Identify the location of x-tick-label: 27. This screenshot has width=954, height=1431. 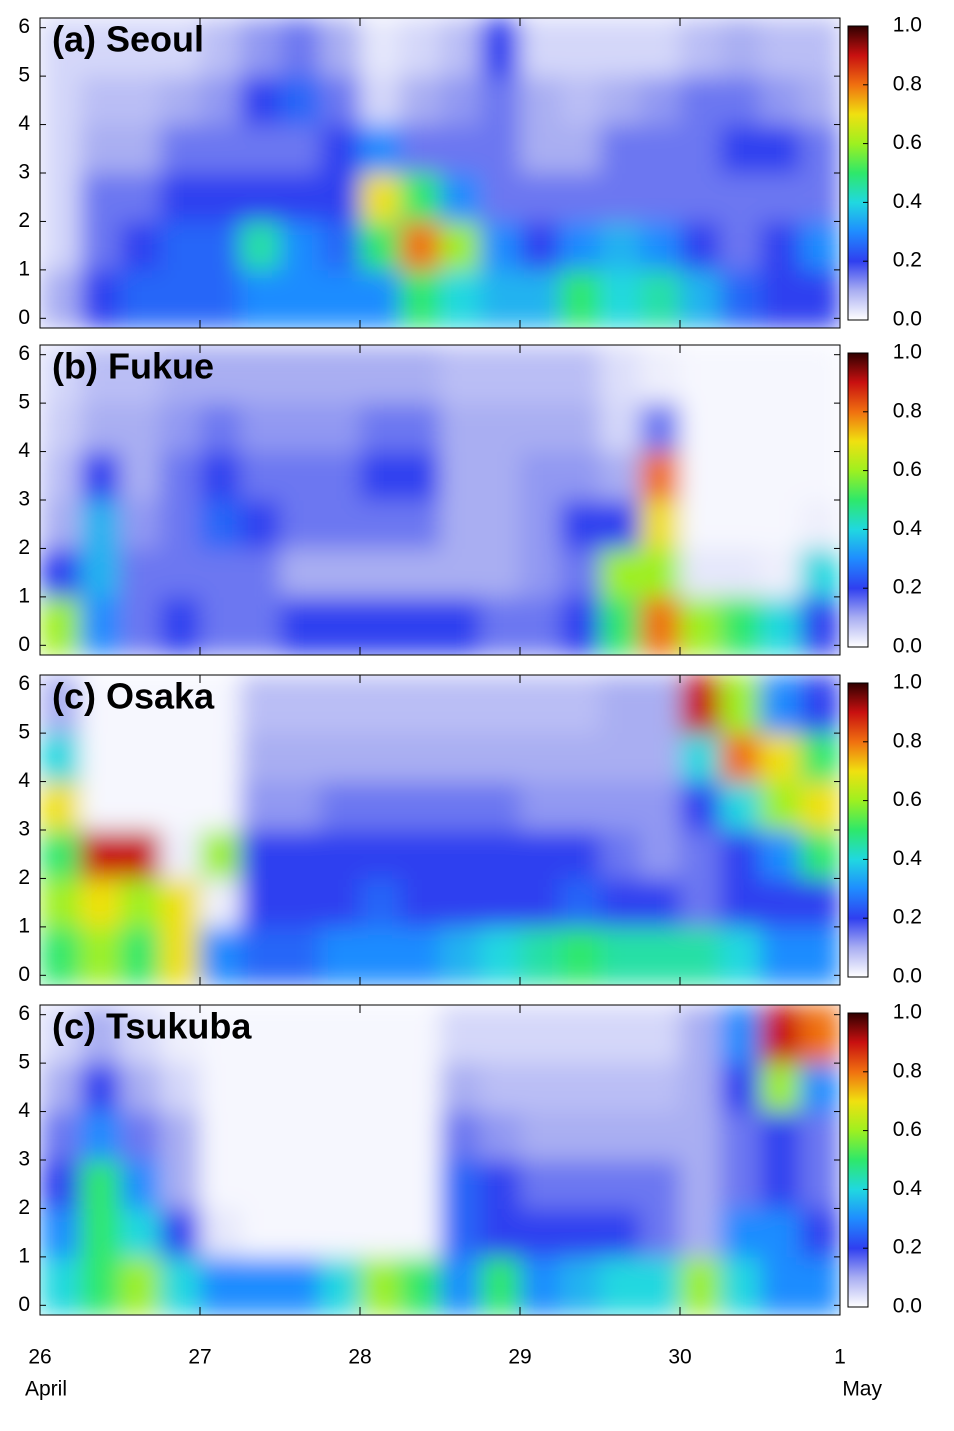
(199, 1357).